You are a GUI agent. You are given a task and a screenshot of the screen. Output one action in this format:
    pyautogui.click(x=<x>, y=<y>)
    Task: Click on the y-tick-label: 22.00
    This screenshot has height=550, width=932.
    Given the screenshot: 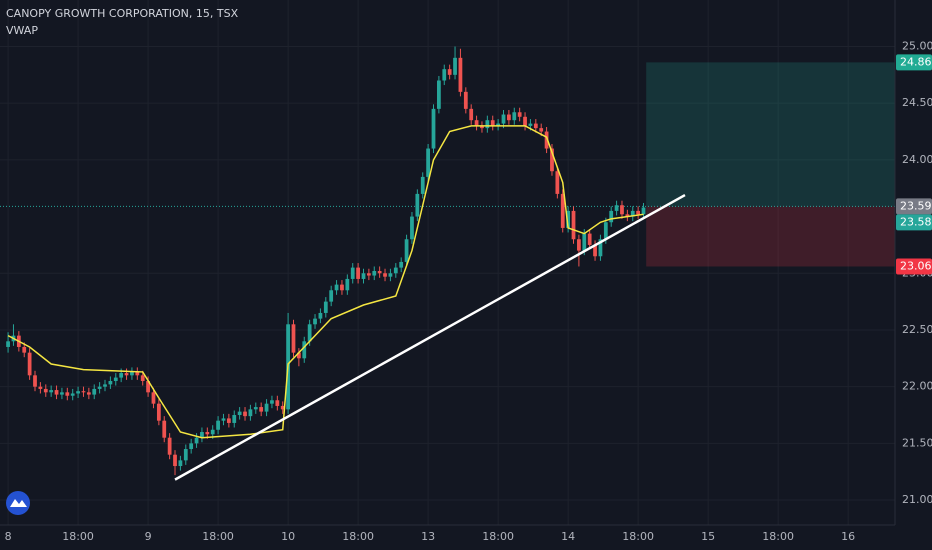 What is the action you would take?
    pyautogui.click(x=917, y=386)
    